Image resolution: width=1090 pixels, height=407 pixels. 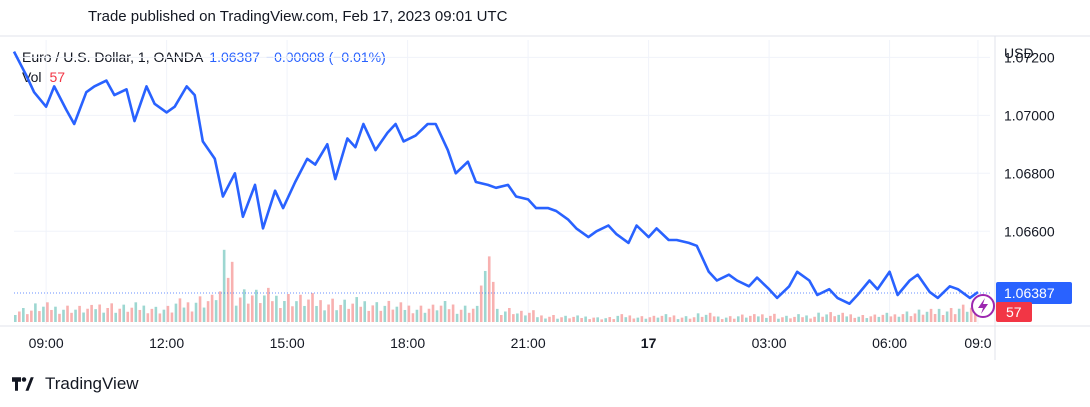 What do you see at coordinates (1034, 292) in the screenshot?
I see `current-price-badge` at bounding box center [1034, 292].